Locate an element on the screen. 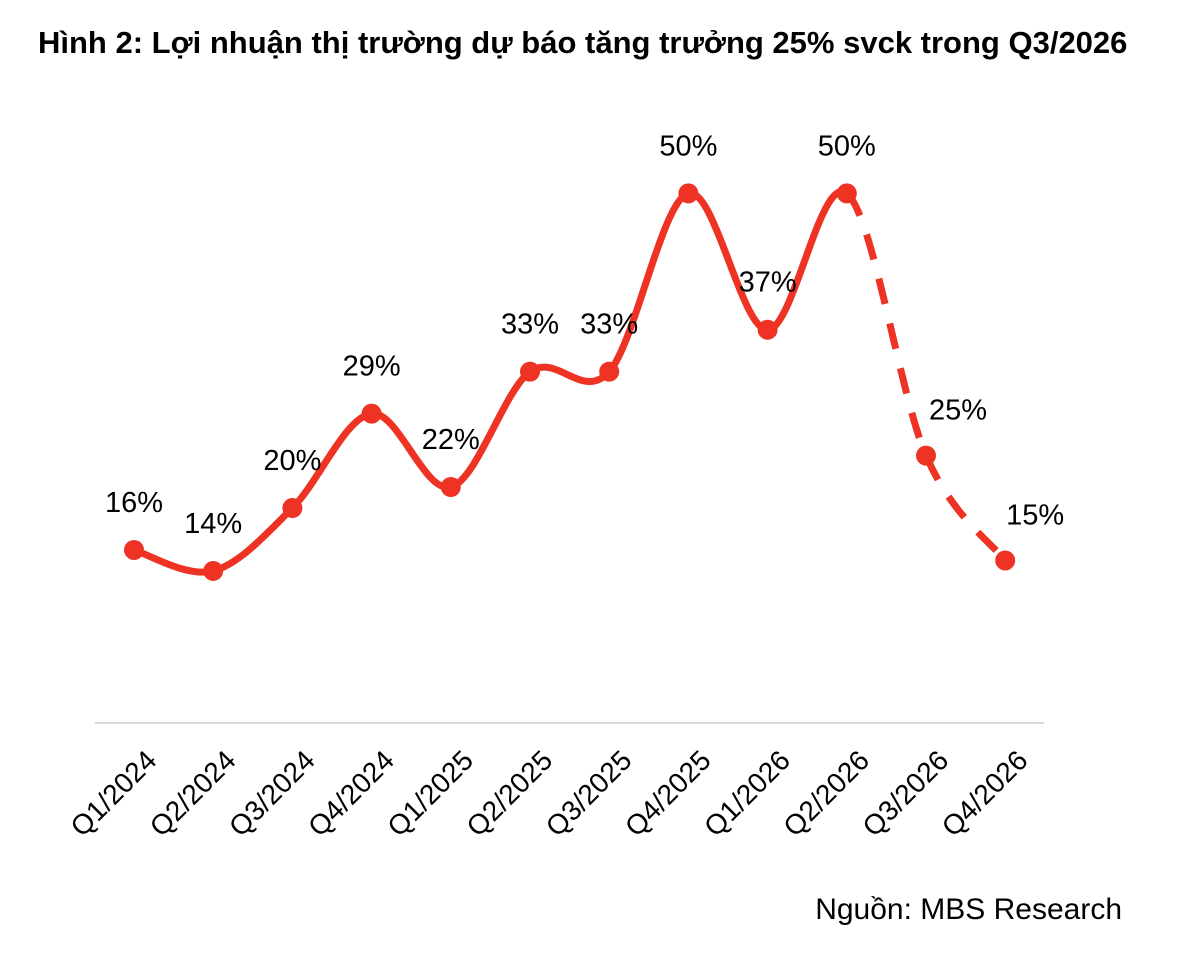 The width and height of the screenshot is (1200, 958). data-point-q2-2024 is located at coordinates (213, 571).